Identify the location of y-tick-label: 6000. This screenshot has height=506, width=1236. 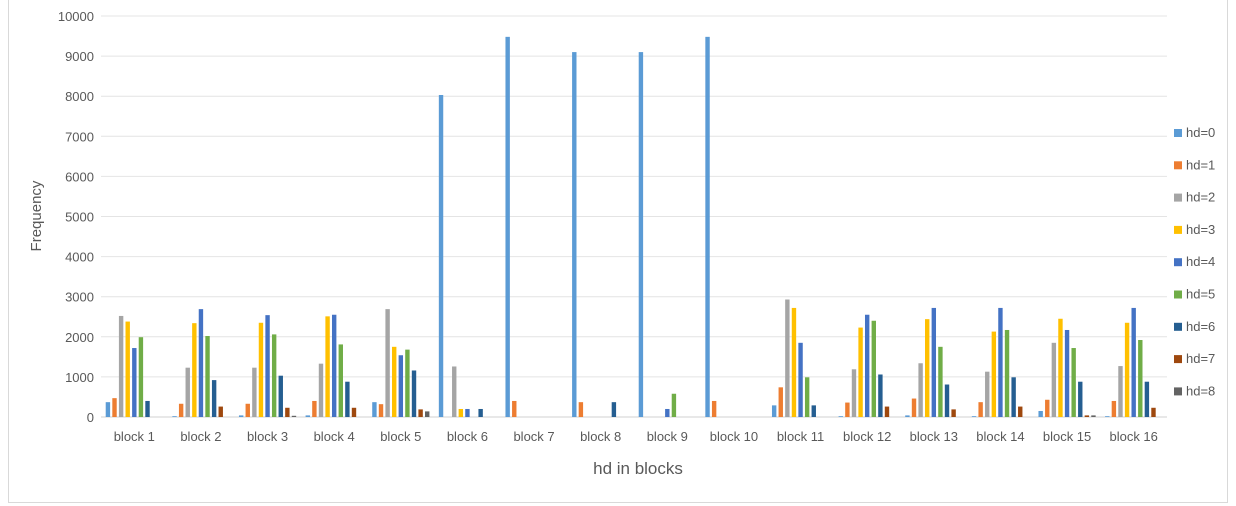
(79, 176).